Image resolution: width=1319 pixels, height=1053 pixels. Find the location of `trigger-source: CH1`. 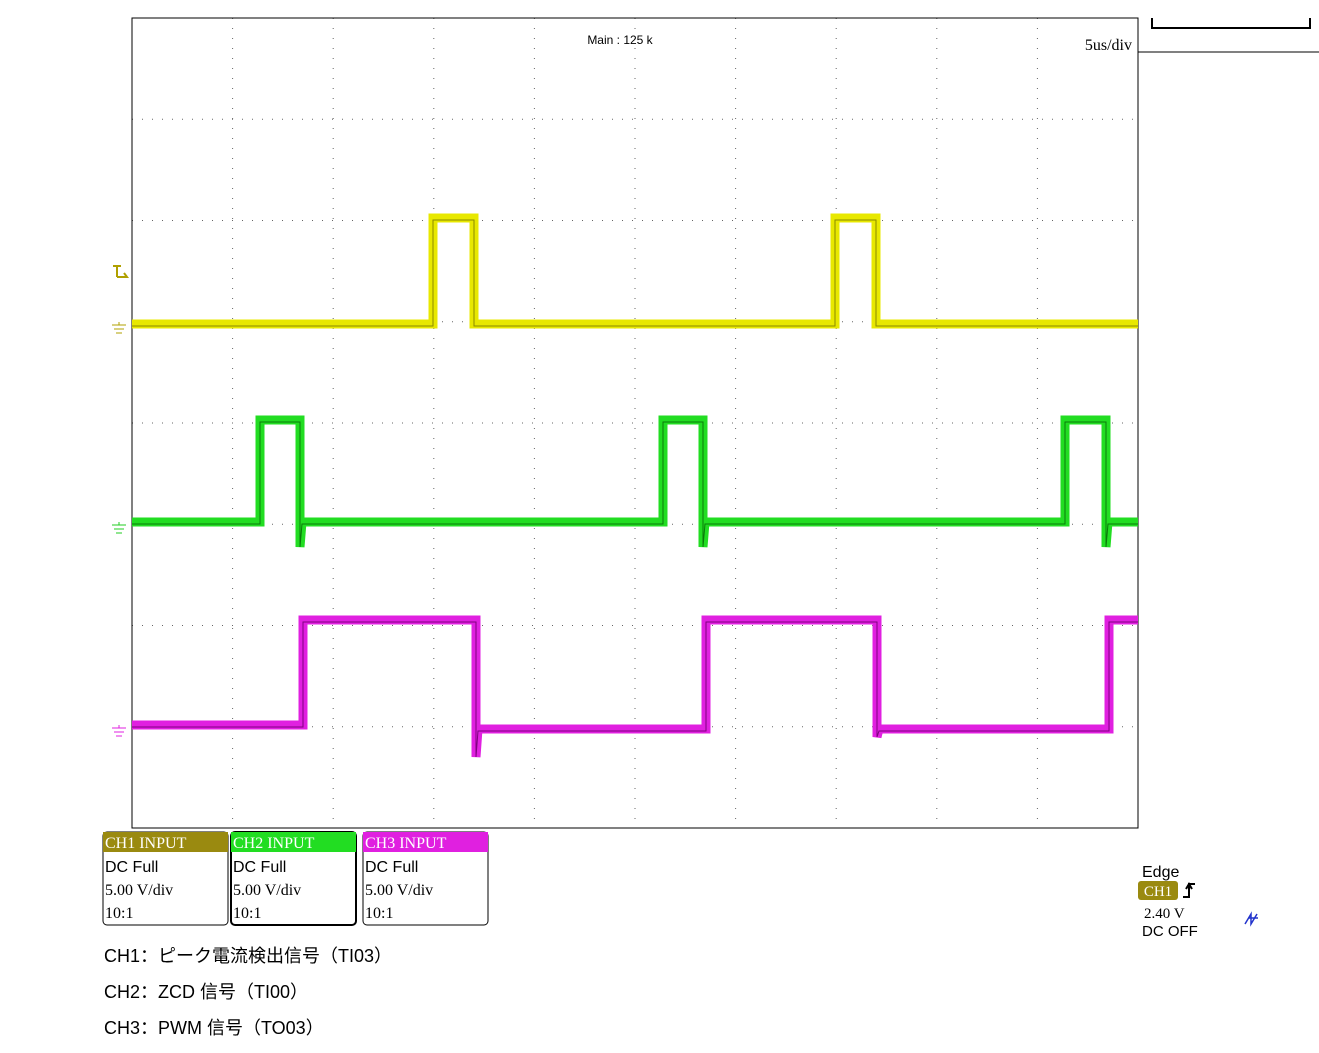

trigger-source: CH1 is located at coordinates (1158, 892).